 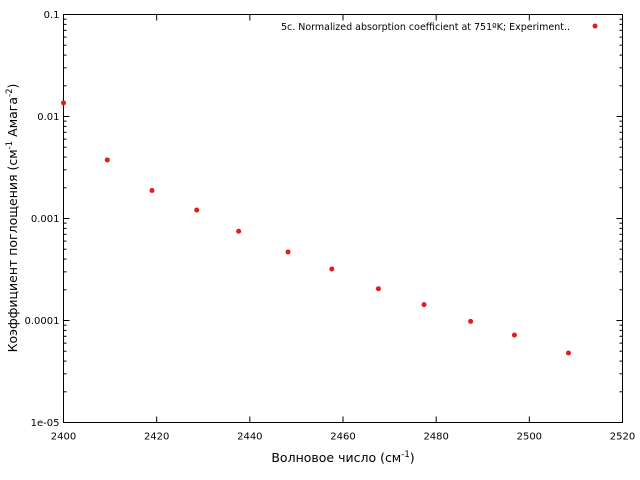 What do you see at coordinates (52, 15) in the screenshot?
I see `y-tick-label: 0.1` at bounding box center [52, 15].